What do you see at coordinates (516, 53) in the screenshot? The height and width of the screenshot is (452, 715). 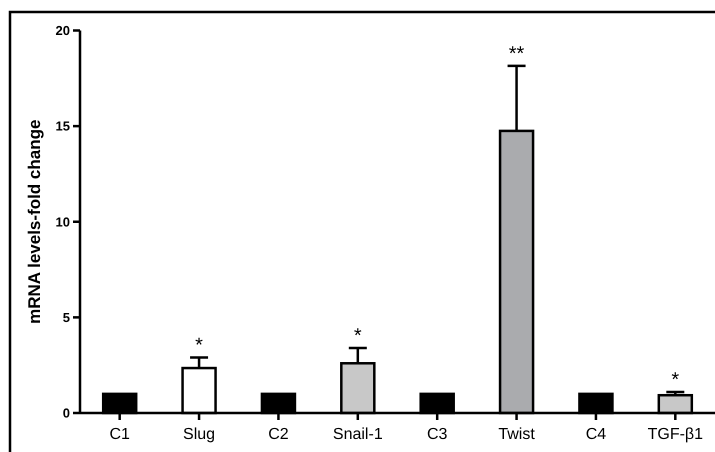 I see `annotation: **` at bounding box center [516, 53].